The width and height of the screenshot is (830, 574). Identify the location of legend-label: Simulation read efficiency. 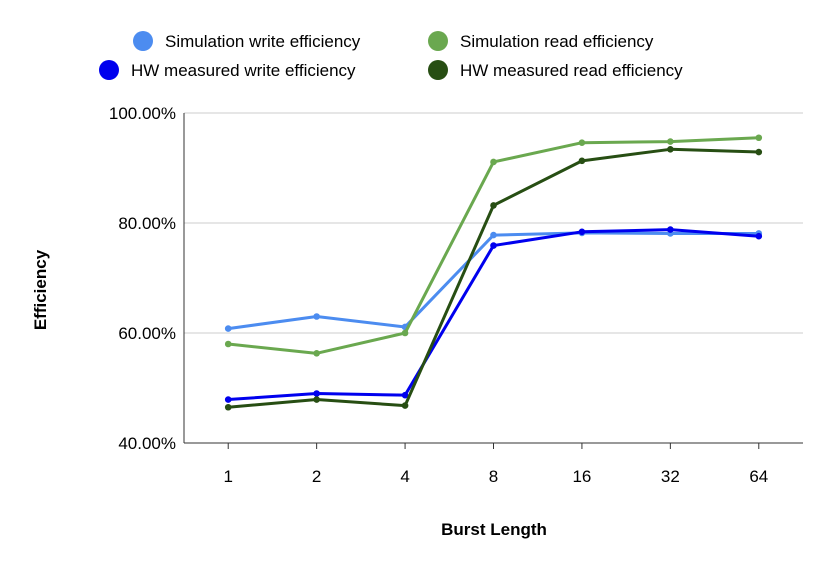
(557, 41).